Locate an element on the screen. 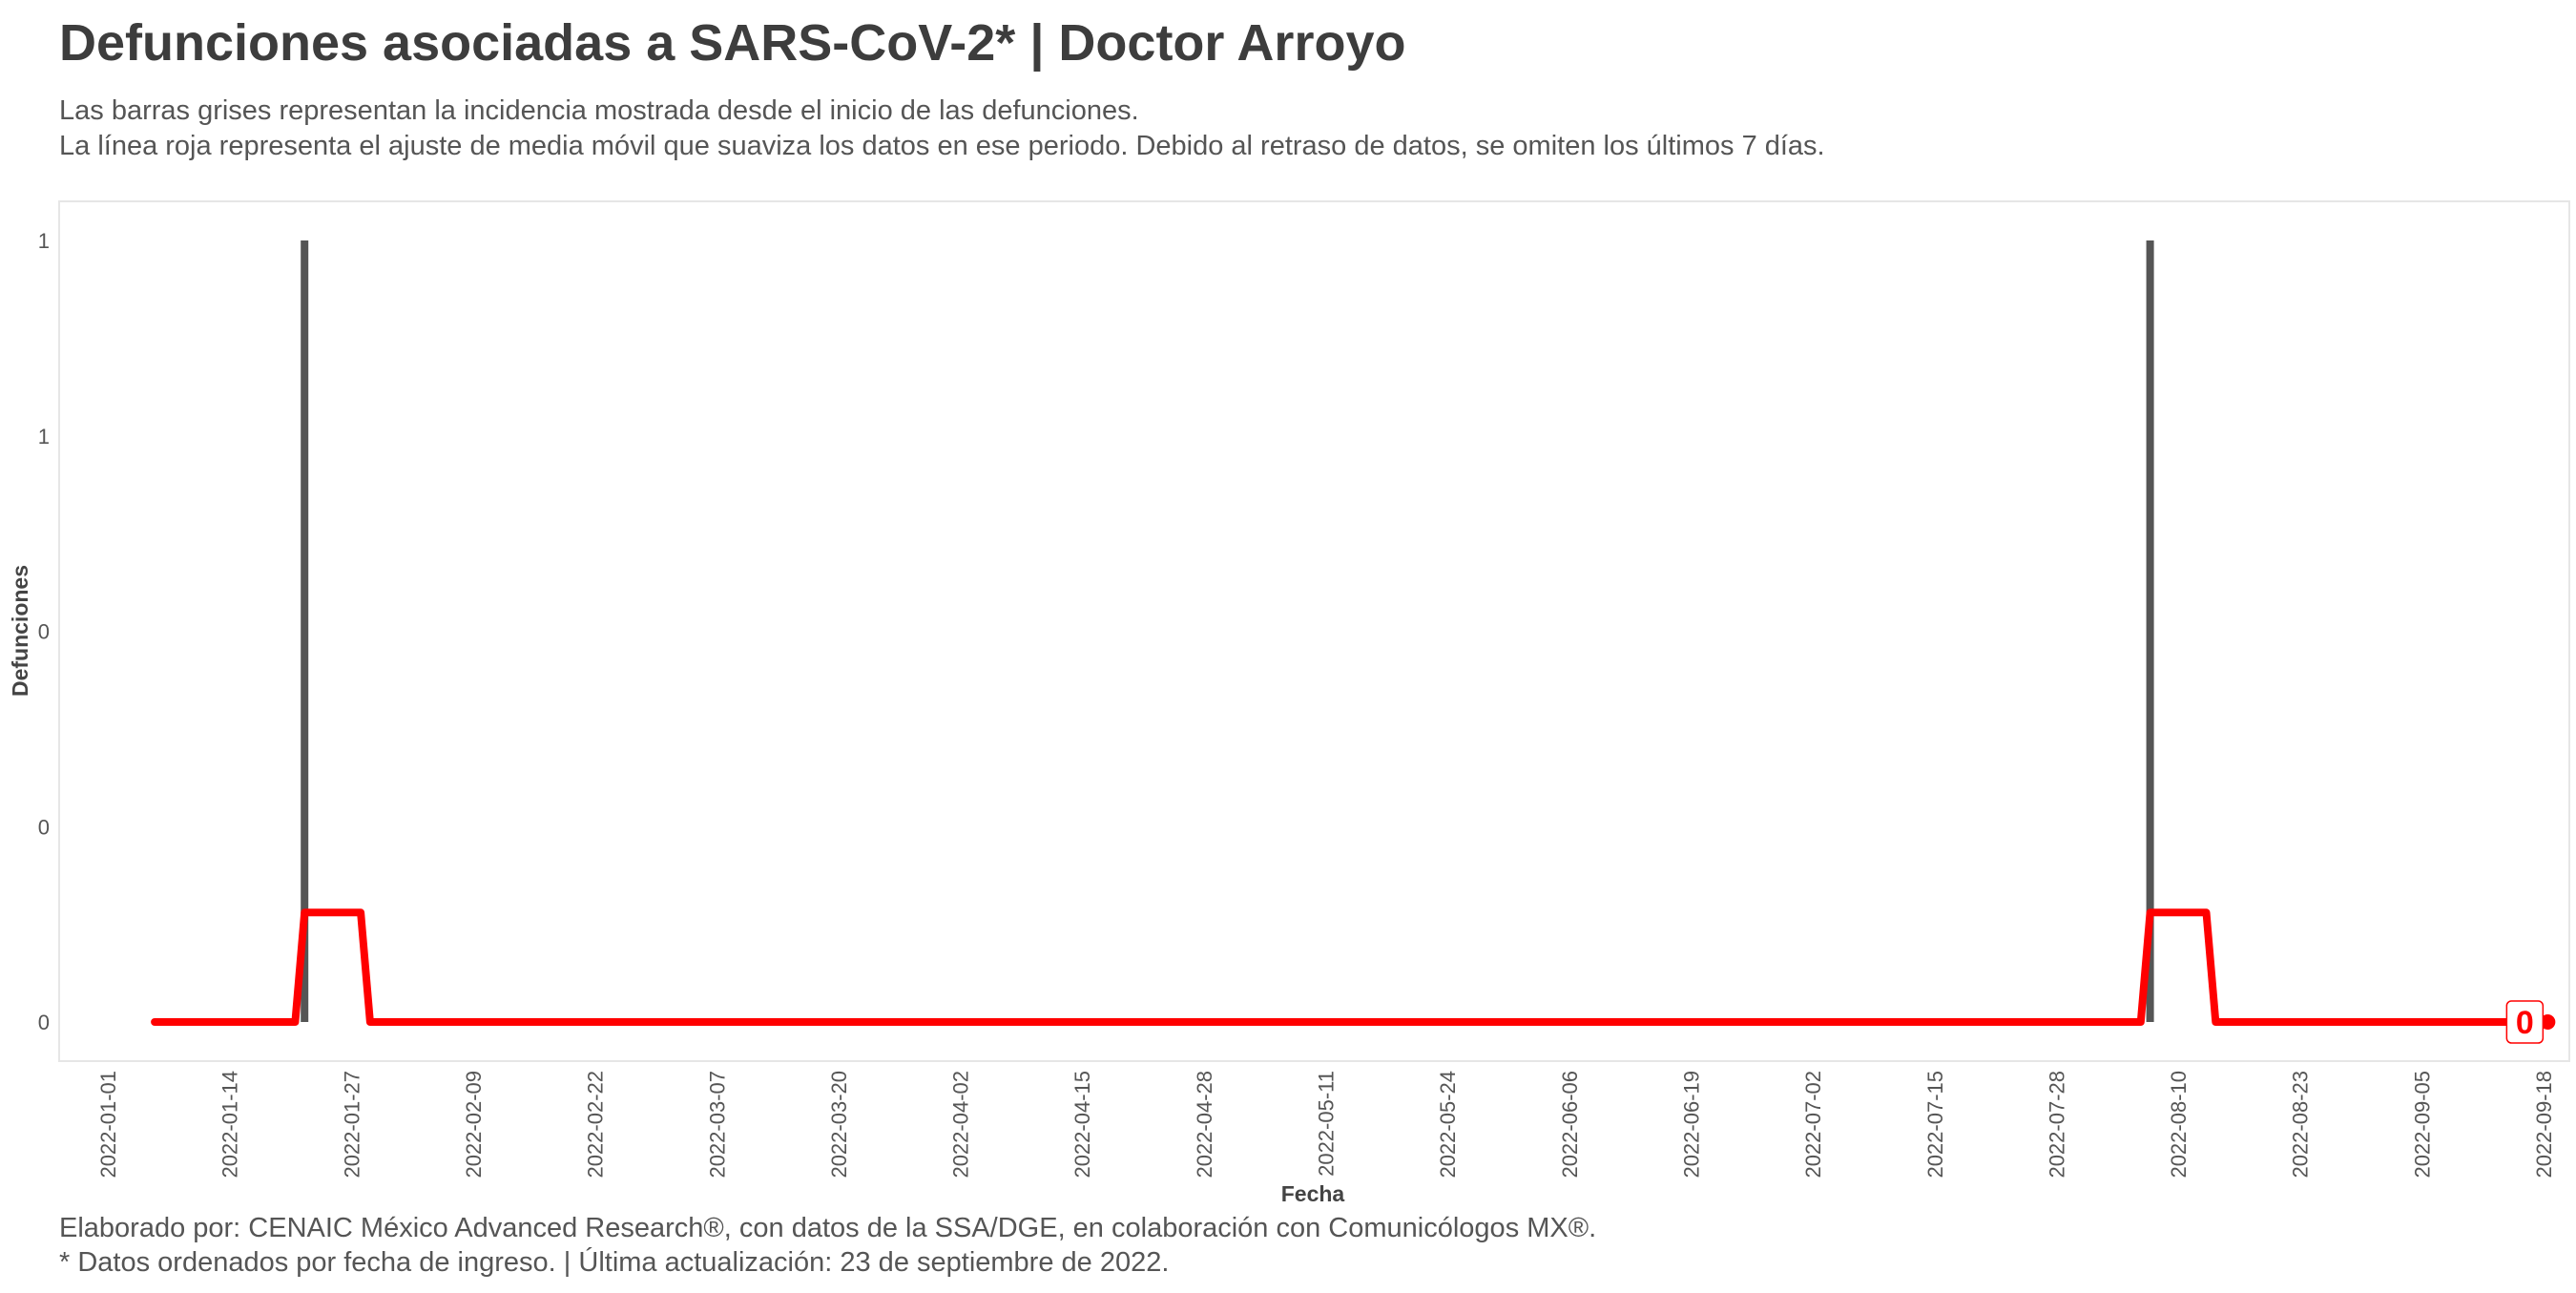 Image resolution: width=2576 pixels, height=1293 pixels. x-tick-label: 2022-02-22 is located at coordinates (596, 1124).